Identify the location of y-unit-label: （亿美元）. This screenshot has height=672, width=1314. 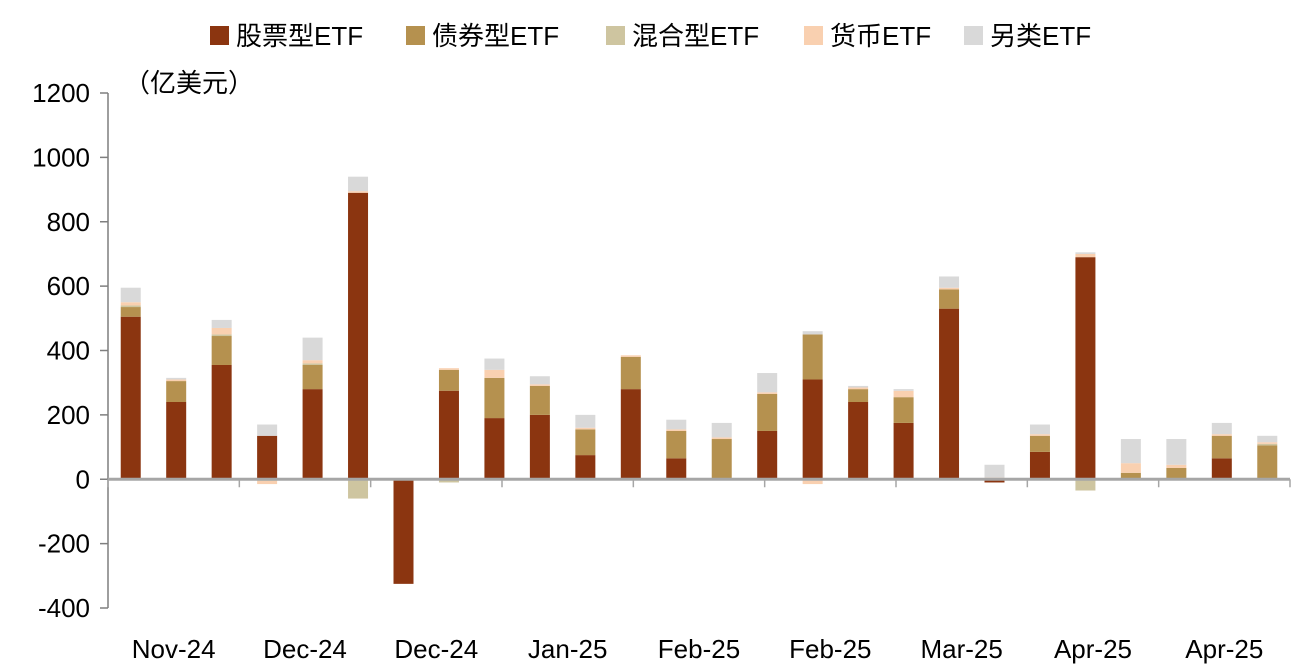
(189, 83).